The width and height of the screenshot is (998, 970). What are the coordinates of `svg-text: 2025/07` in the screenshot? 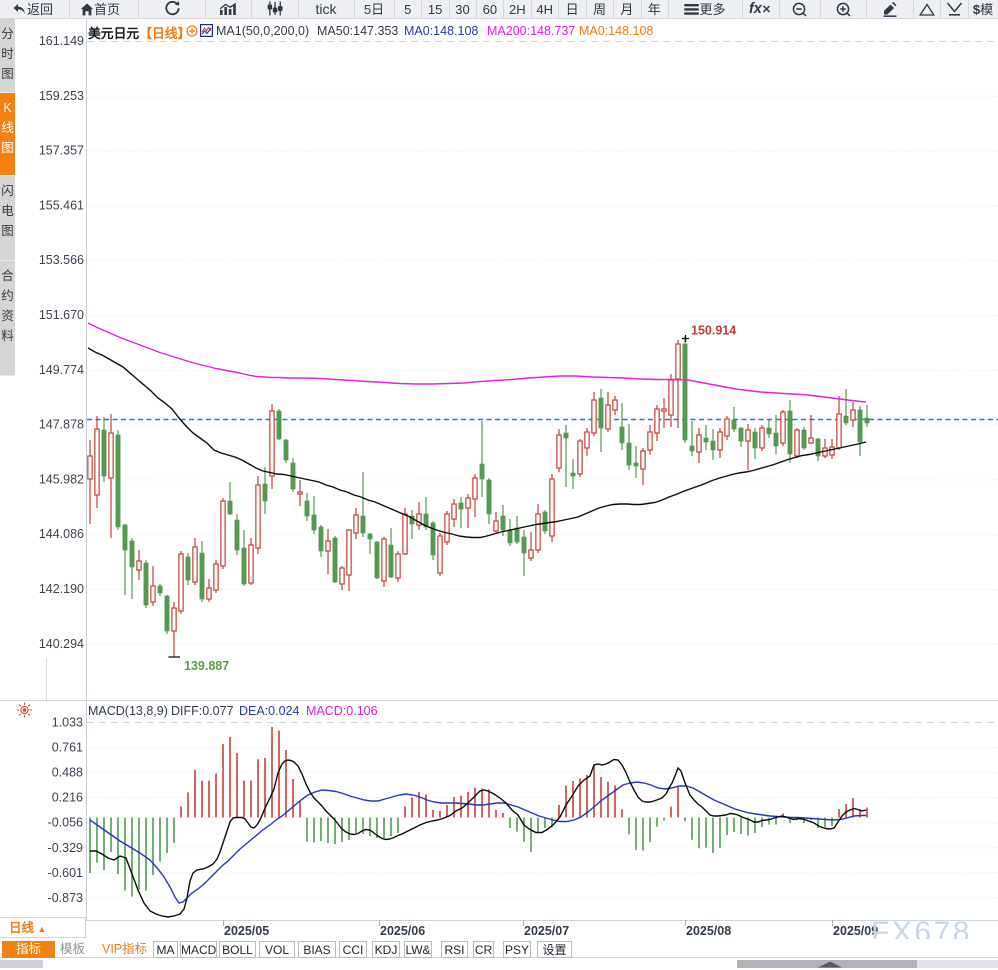 It's located at (546, 931).